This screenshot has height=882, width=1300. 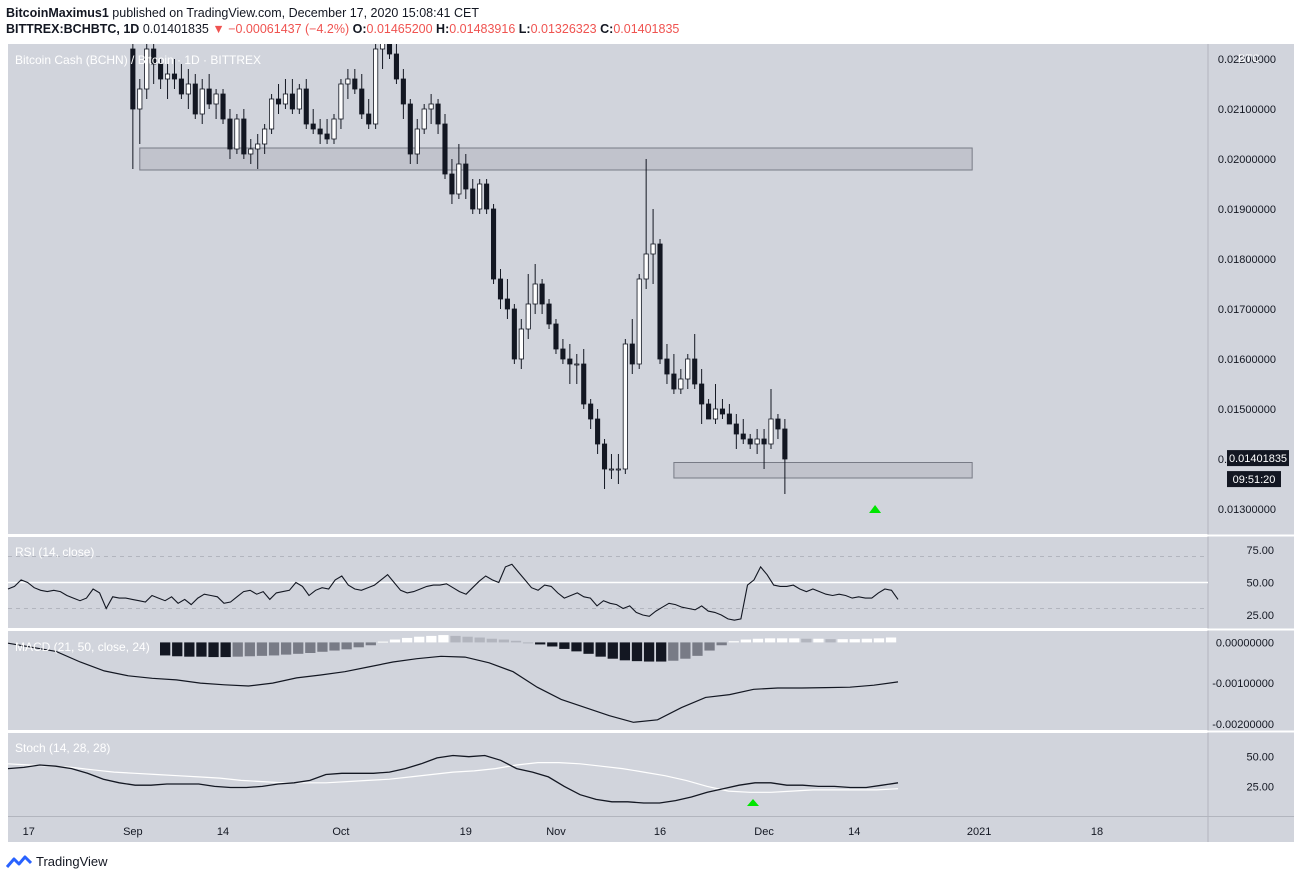 What do you see at coordinates (608, 829) in the screenshot?
I see `time-axis-bg` at bounding box center [608, 829].